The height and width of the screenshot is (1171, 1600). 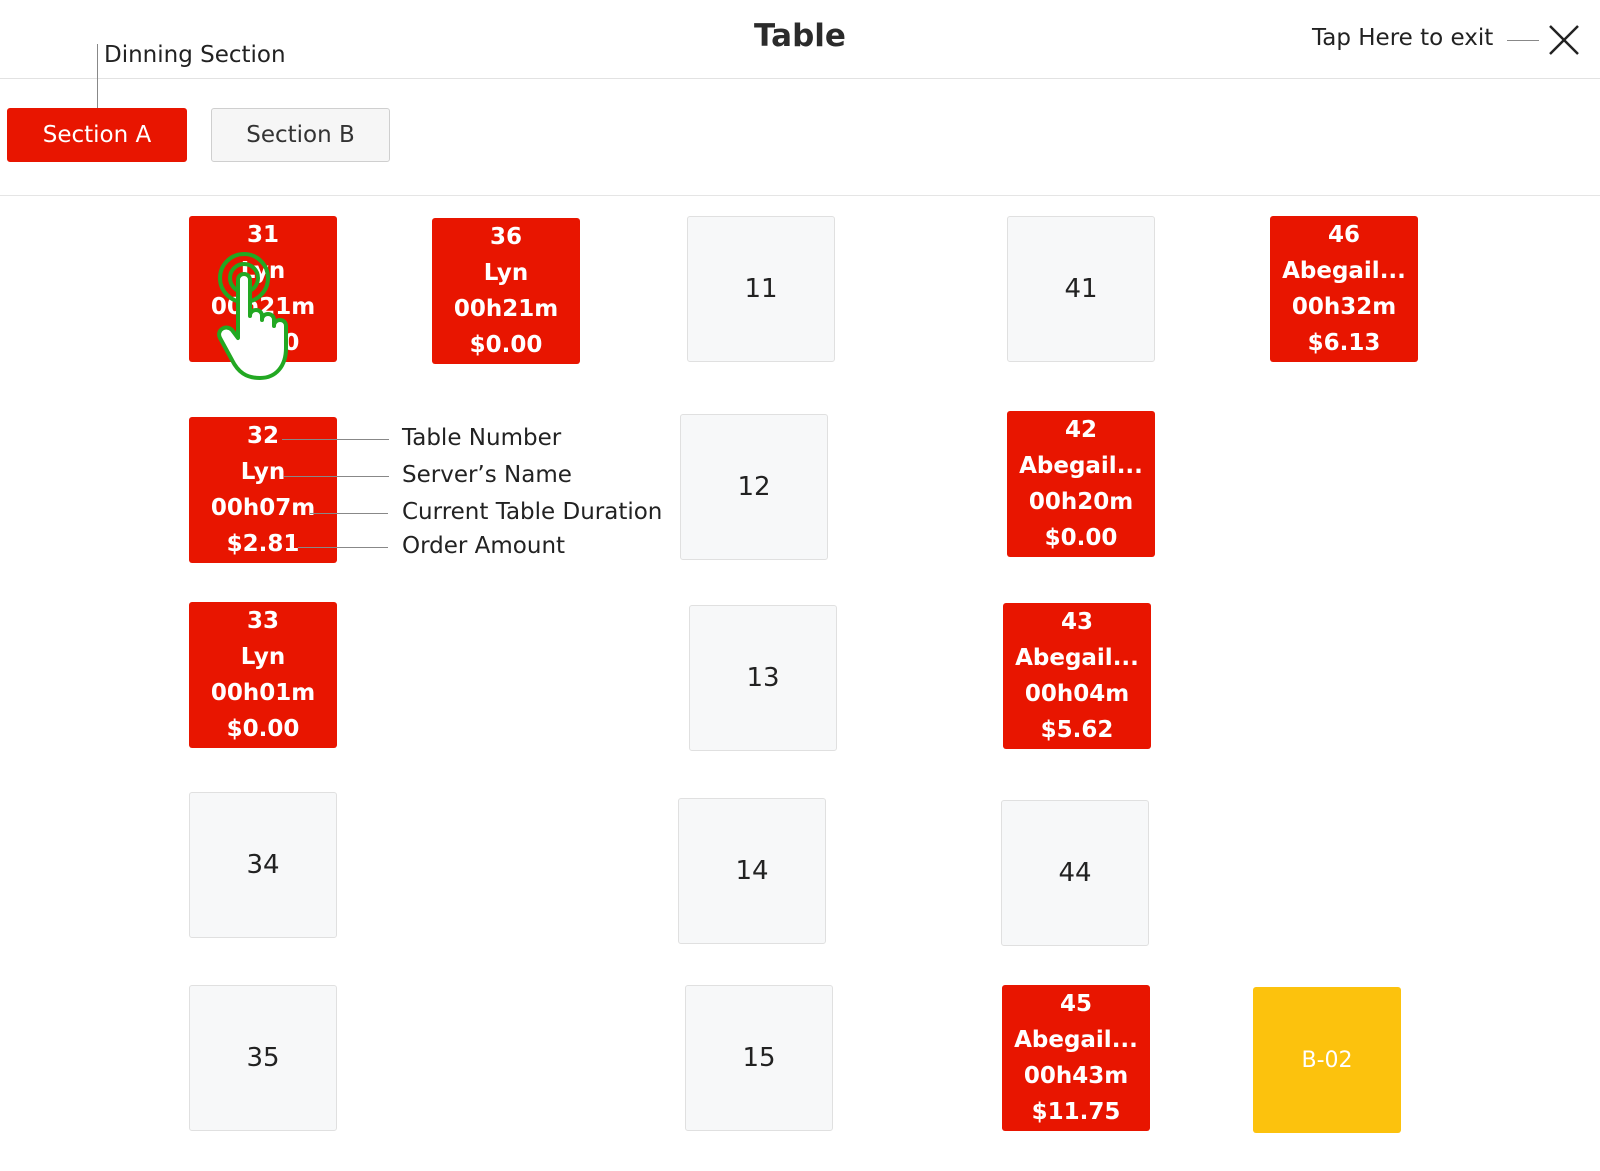 I want to click on table-number: 14, so click(x=752, y=871).